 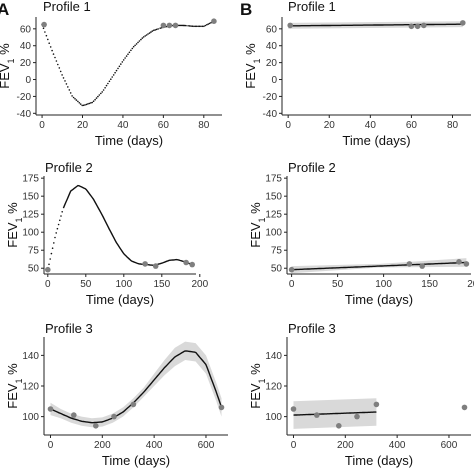 What do you see at coordinates (19, 219) in the screenshot?
I see `y-label-subscript: 1` at bounding box center [19, 219].